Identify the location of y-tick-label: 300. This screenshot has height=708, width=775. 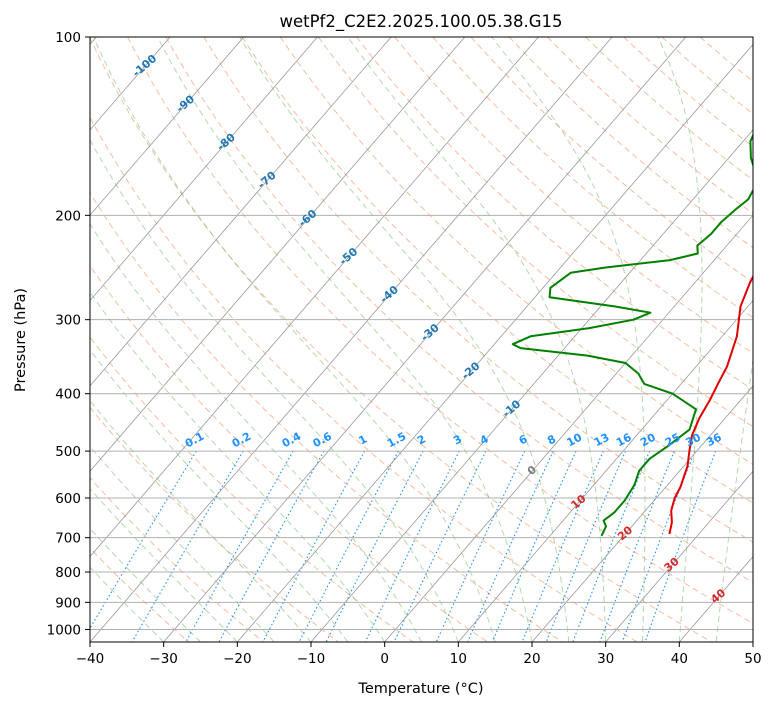
(68, 321).